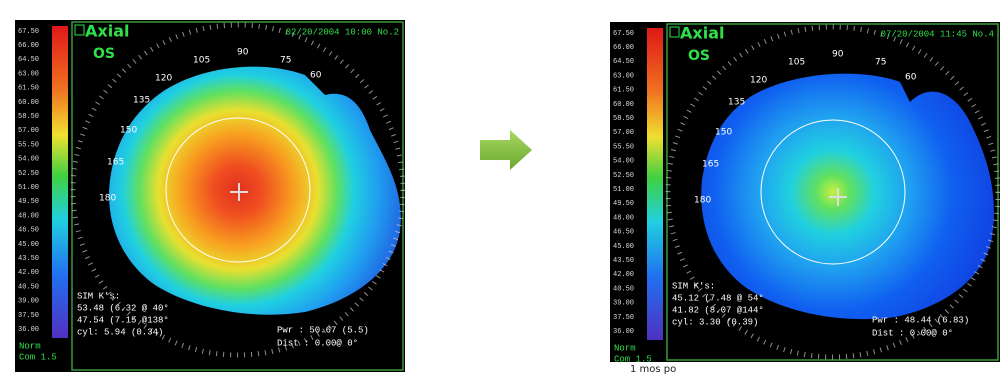 The image size is (1000, 376). I want to click on exam-date: 02/20/2004 10:00 No.2, so click(342, 32).